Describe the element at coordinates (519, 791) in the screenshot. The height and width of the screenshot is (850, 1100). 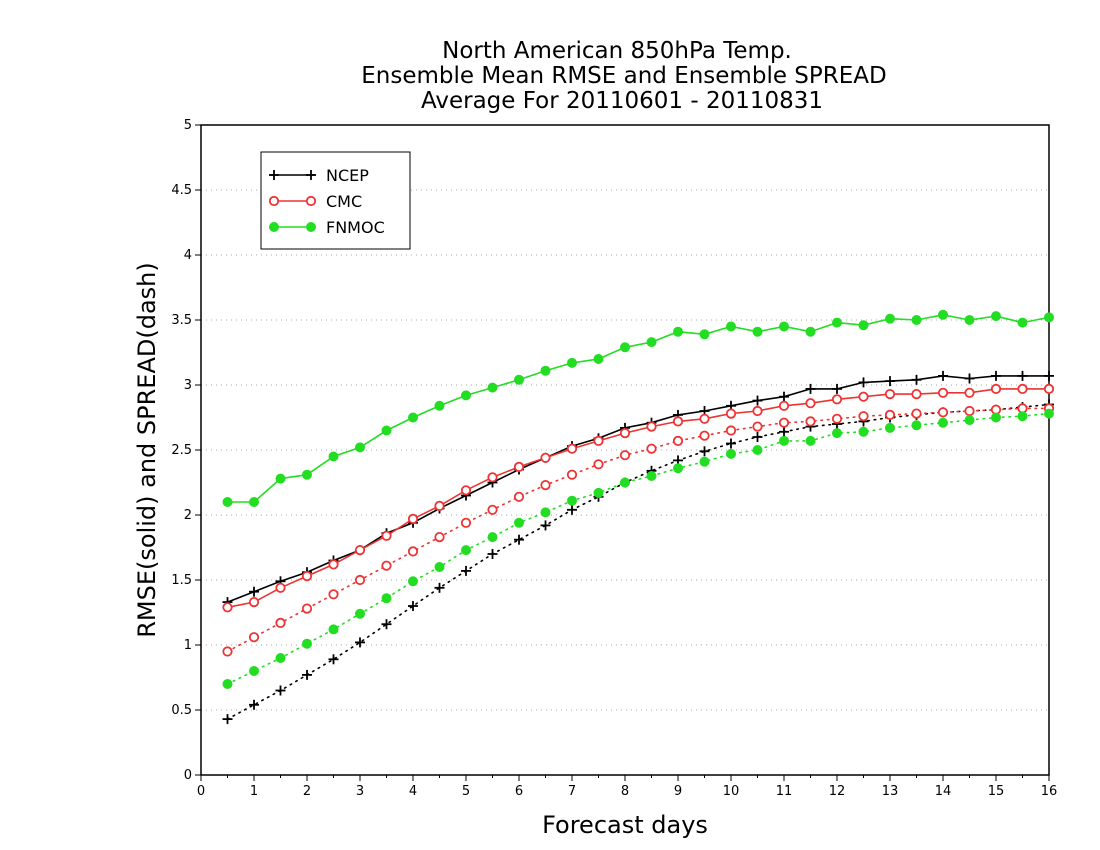
I see `x-tick-label: 6` at that location.